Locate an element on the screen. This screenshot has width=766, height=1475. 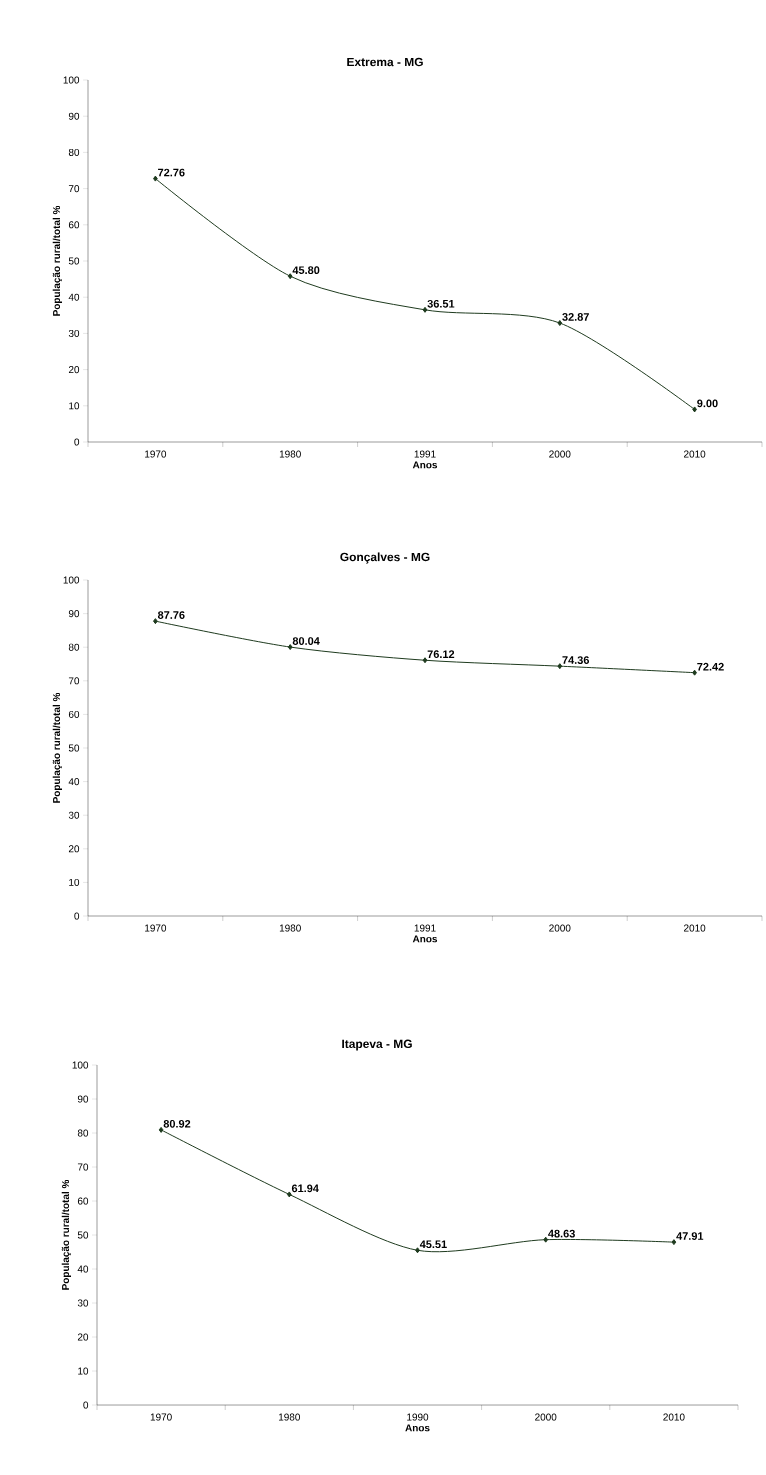
data-label: 32.87 is located at coordinates (575, 317).